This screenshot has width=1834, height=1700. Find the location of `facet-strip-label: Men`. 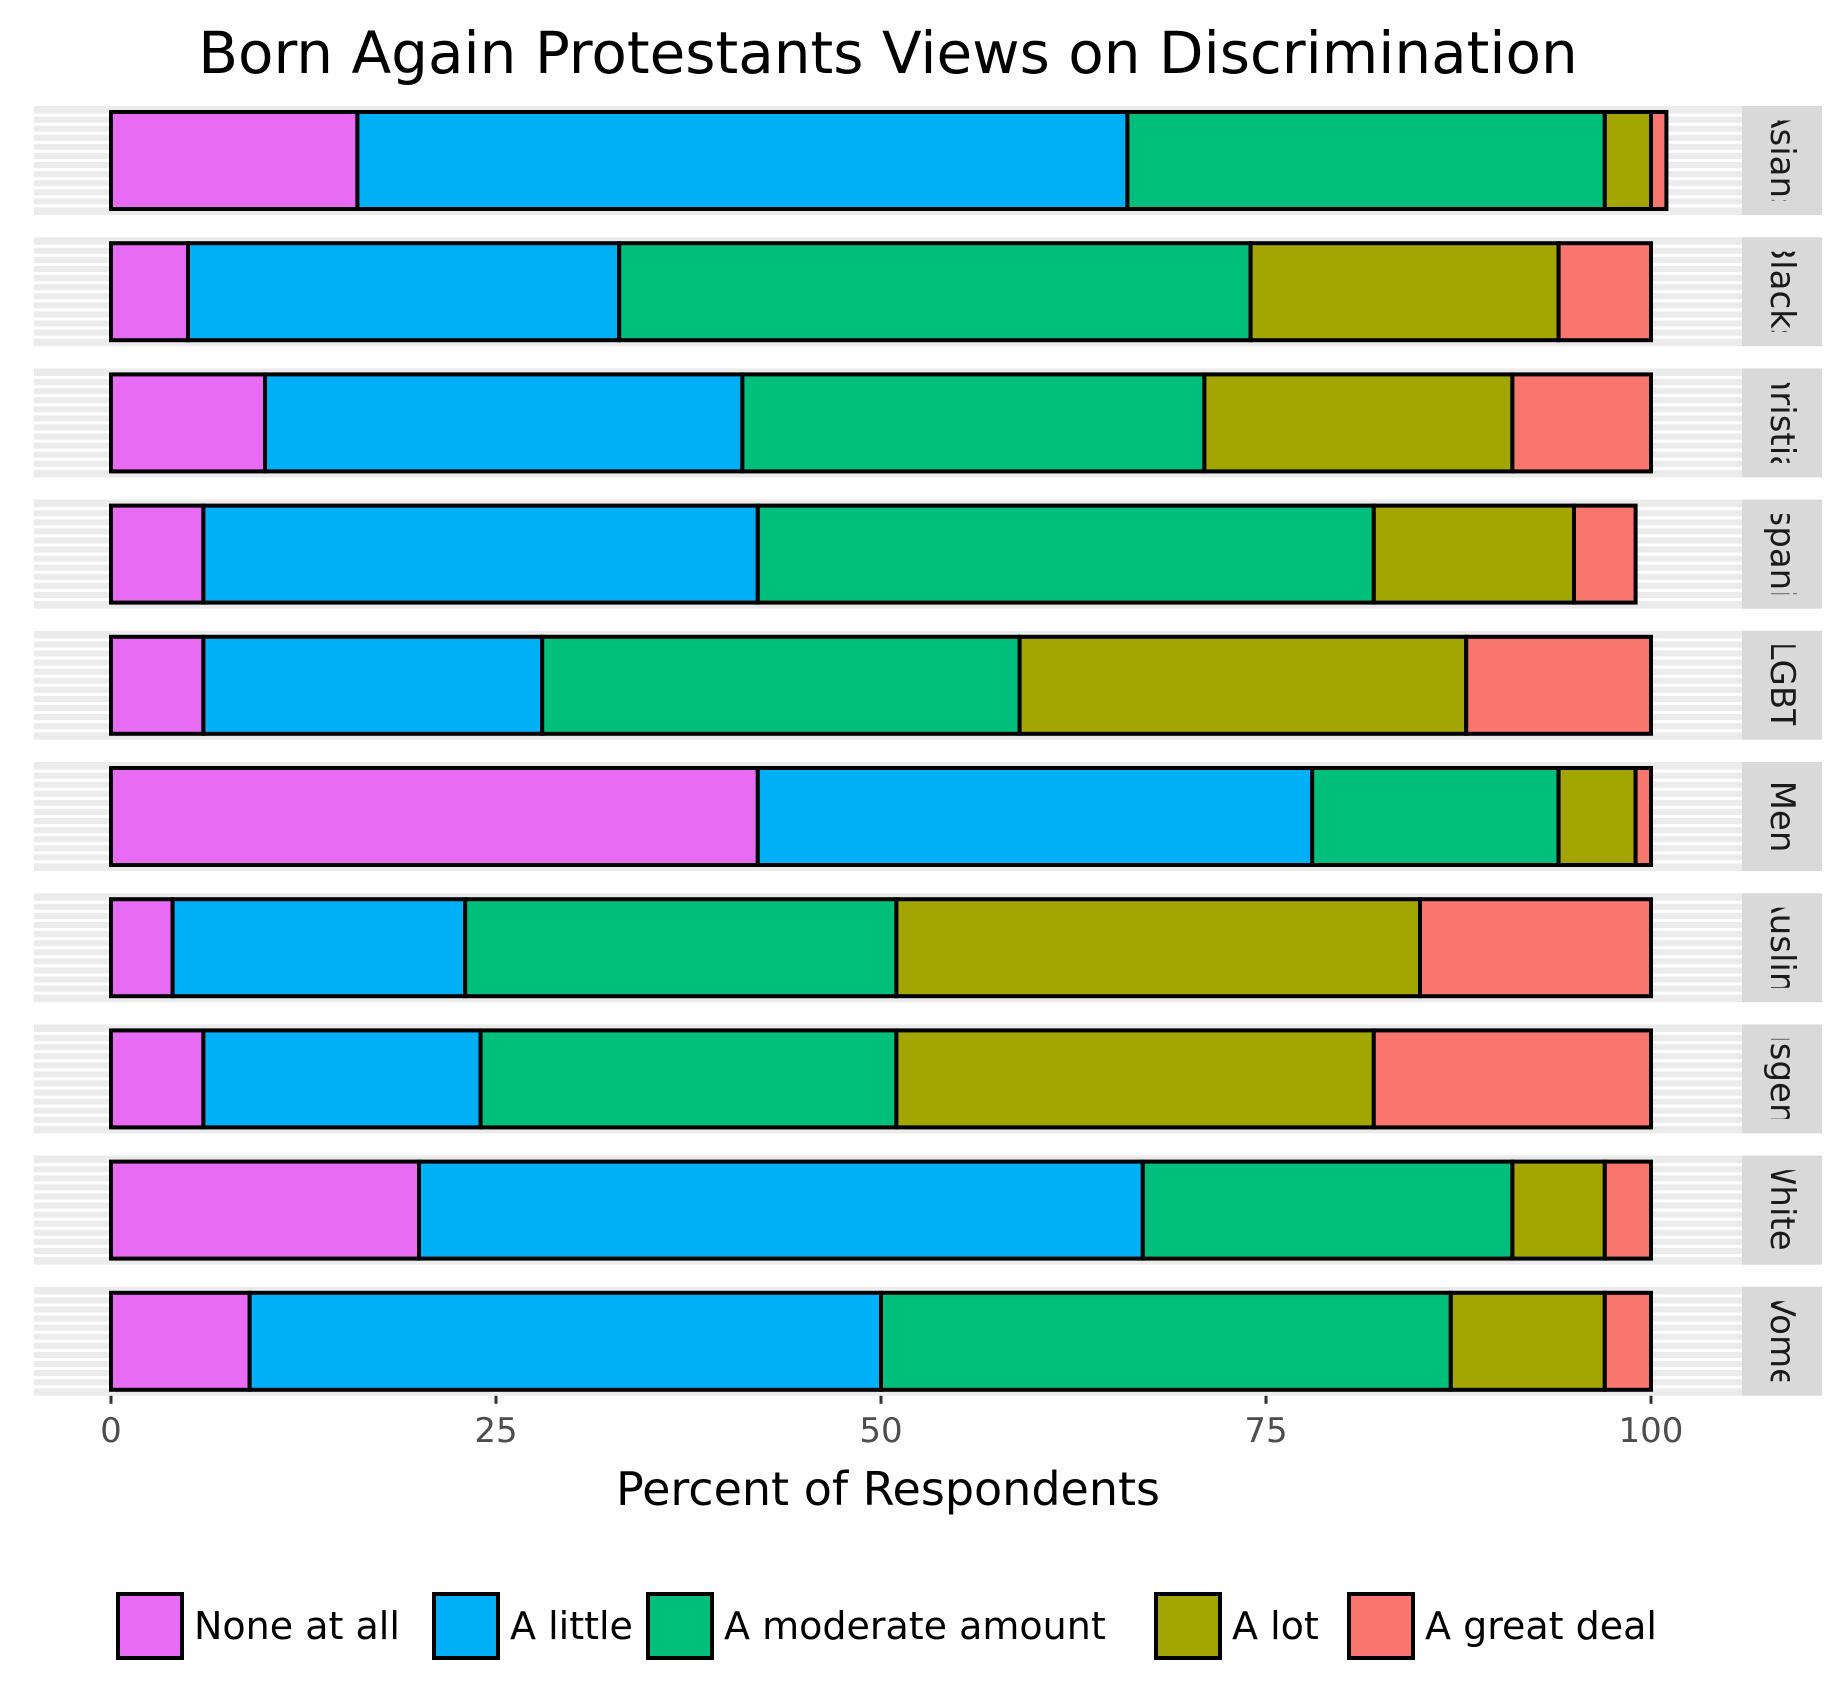

facet-strip-label: Men is located at coordinates (1782, 817).